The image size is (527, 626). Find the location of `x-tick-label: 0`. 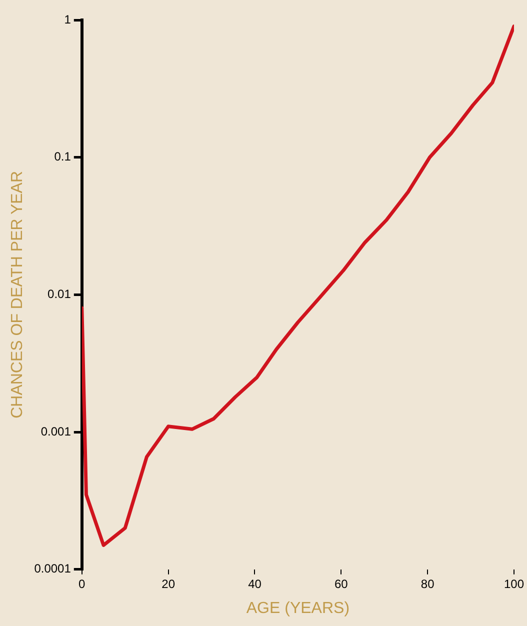

x-tick-label: 0 is located at coordinates (82, 583).